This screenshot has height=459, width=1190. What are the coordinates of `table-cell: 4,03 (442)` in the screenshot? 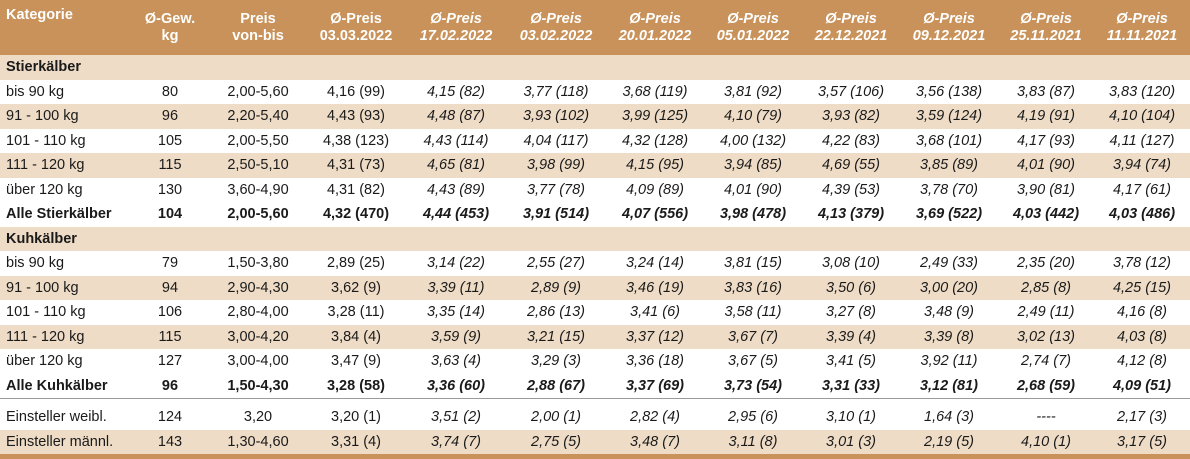 It's located at (1046, 214).